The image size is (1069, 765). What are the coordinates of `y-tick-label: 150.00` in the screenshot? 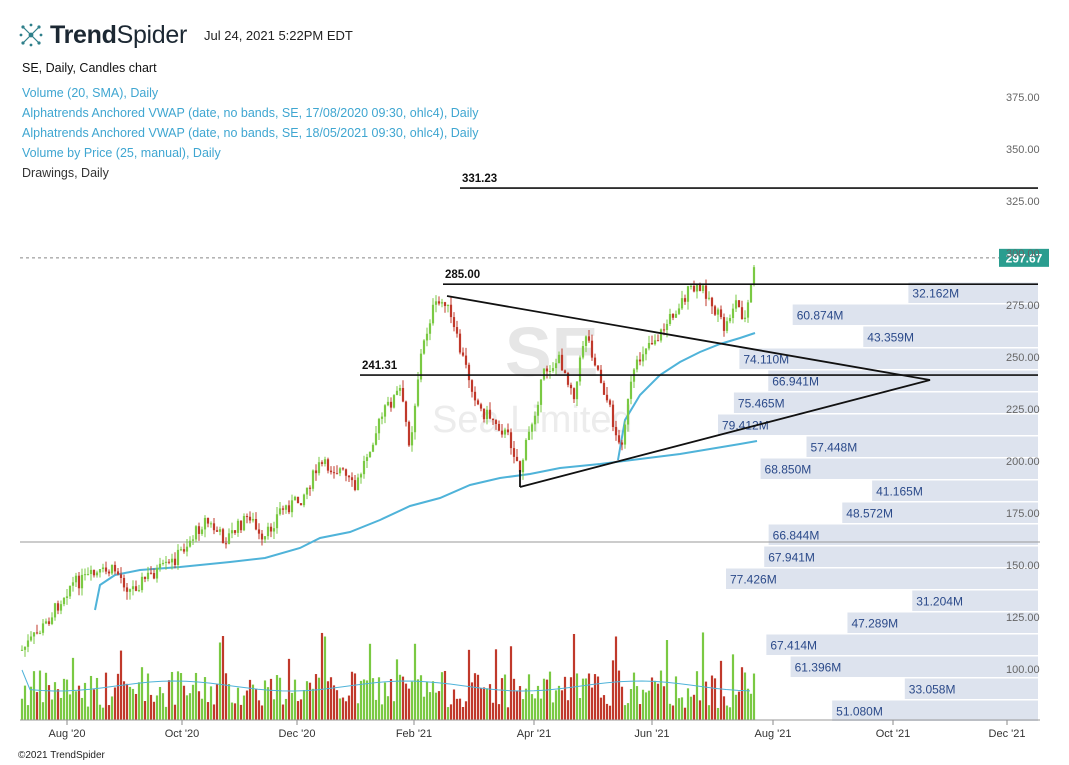 It's located at (1023, 566).